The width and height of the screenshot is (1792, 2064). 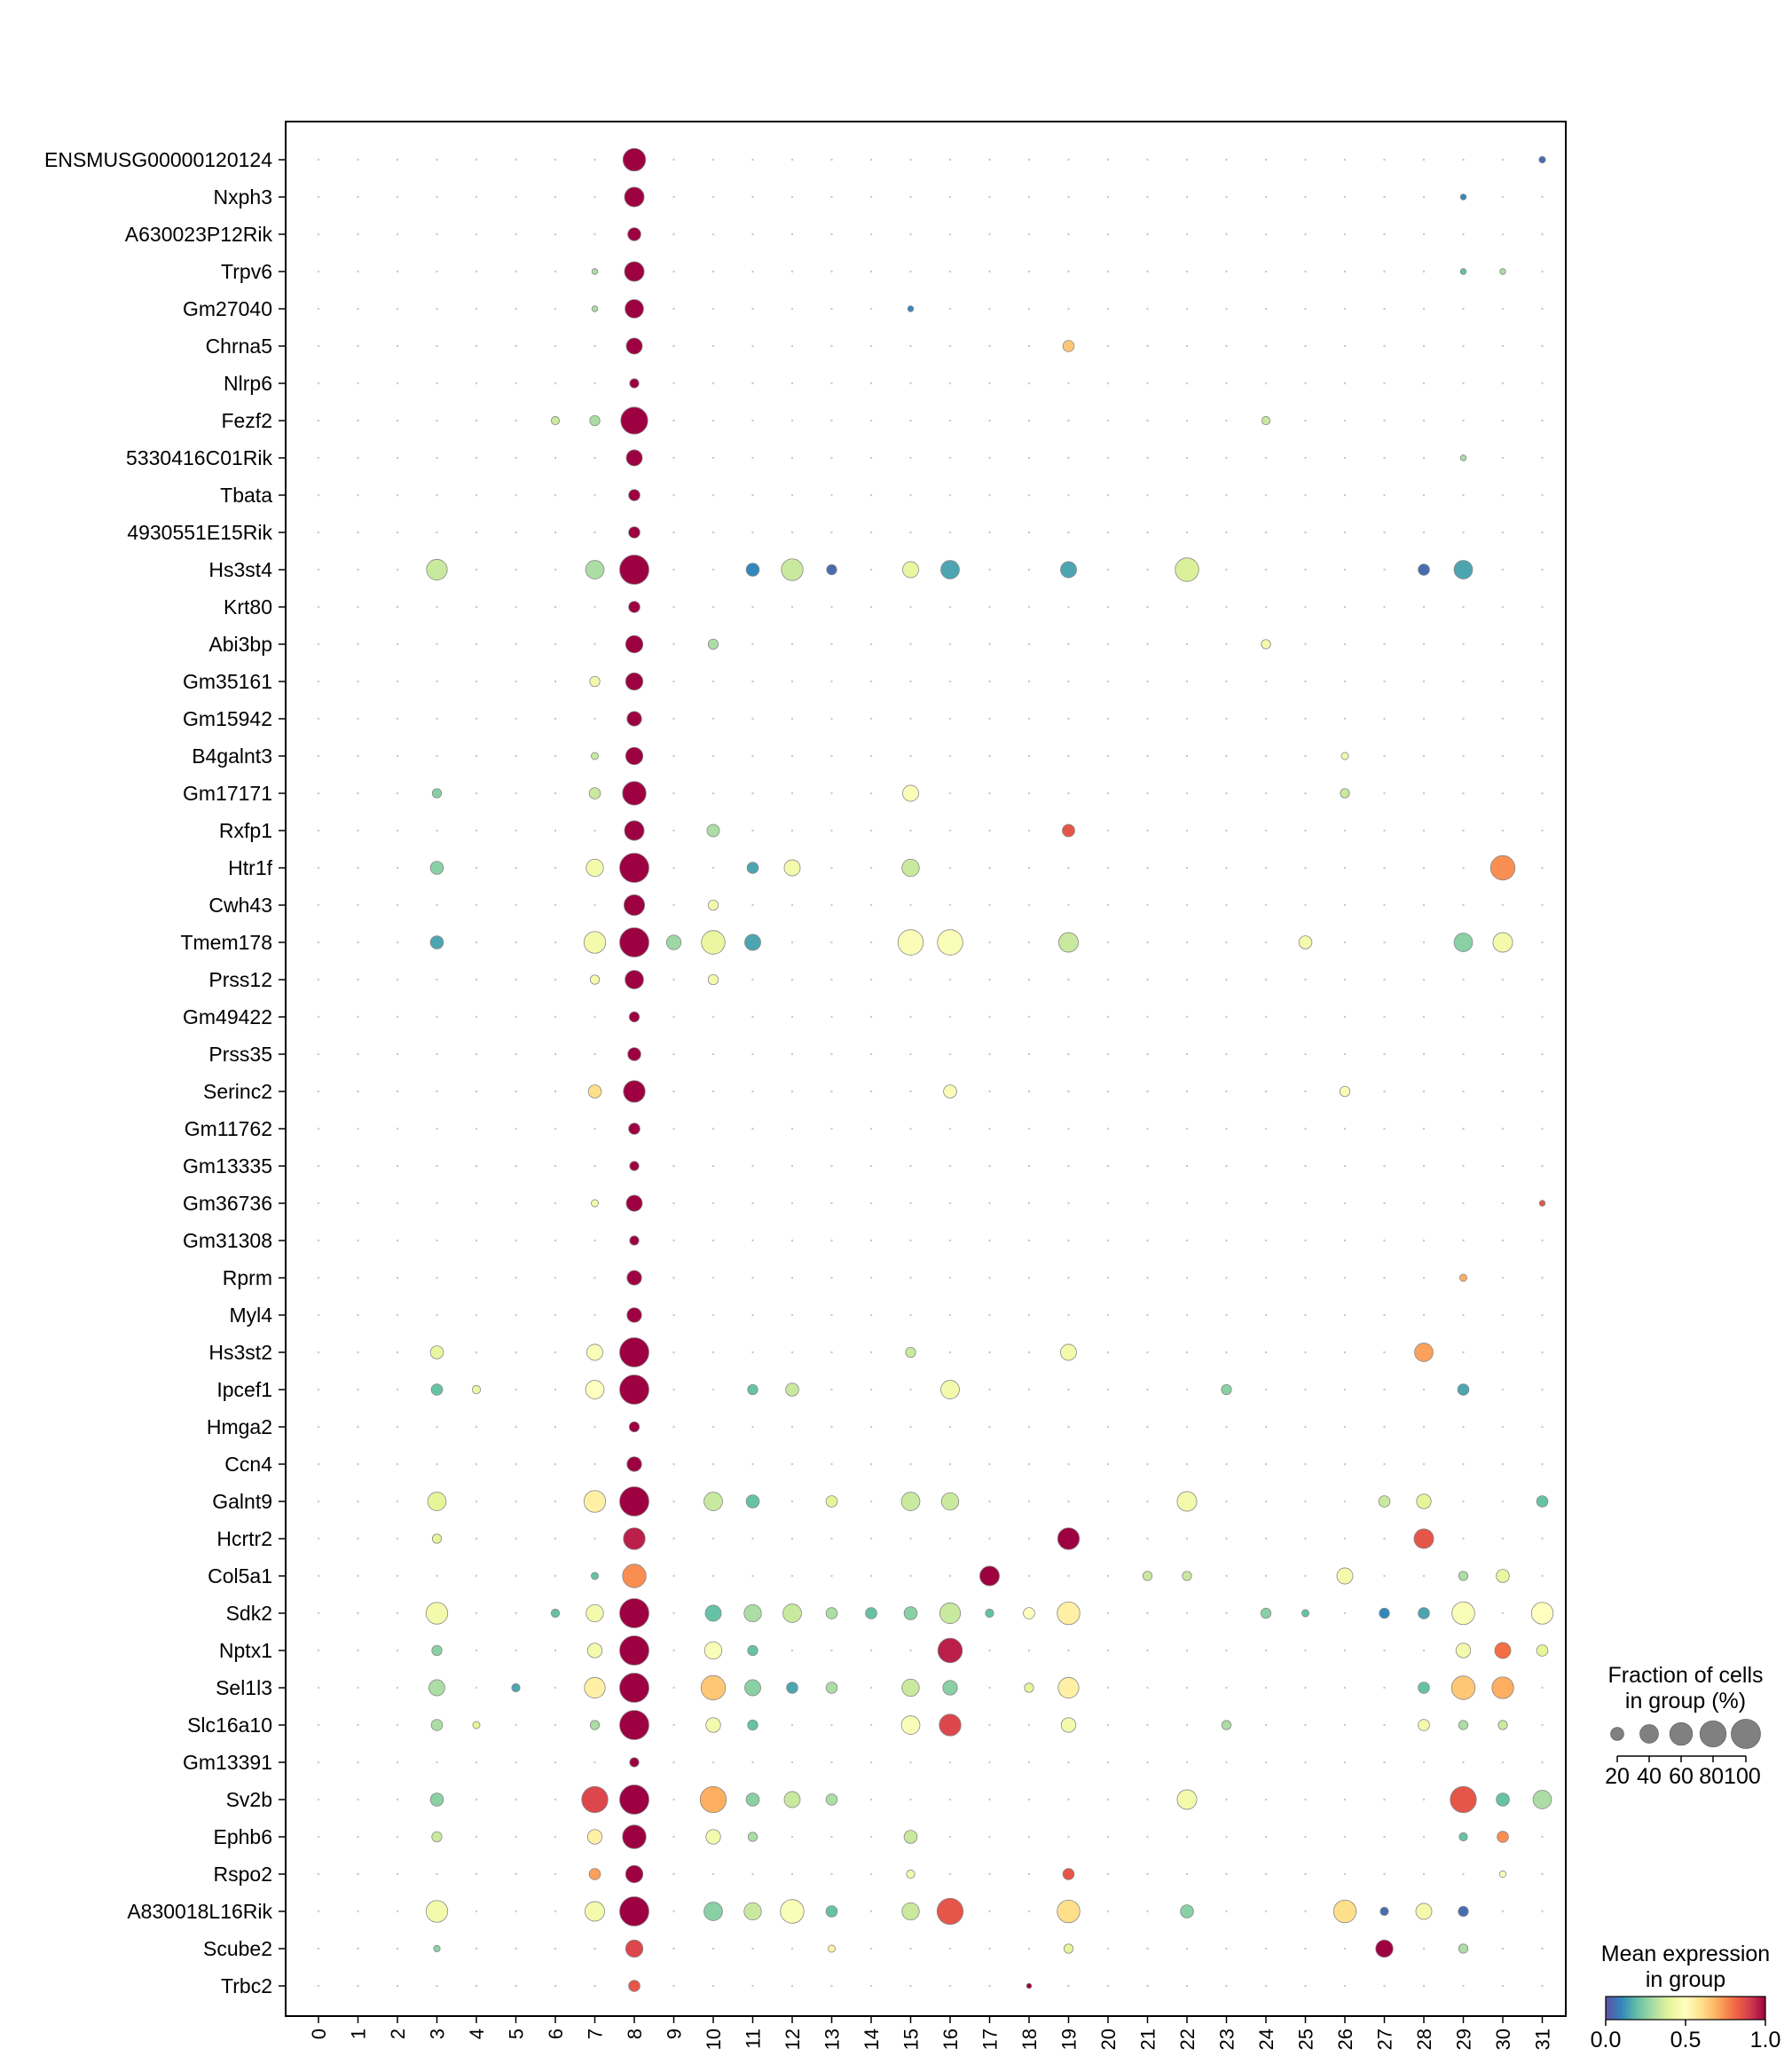 What do you see at coordinates (250, 1315) in the screenshot?
I see `gene-label-Myl4: Myl4` at bounding box center [250, 1315].